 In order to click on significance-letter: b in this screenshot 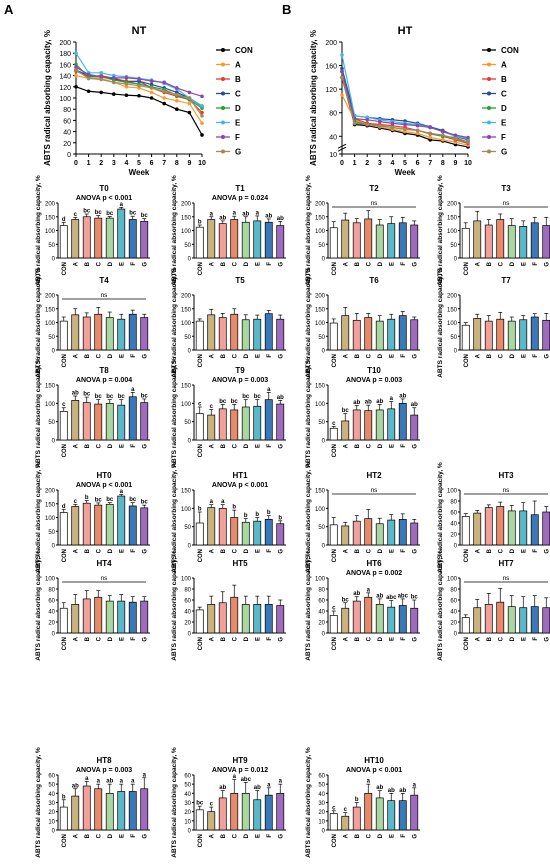, I will do `click(200, 510)`.